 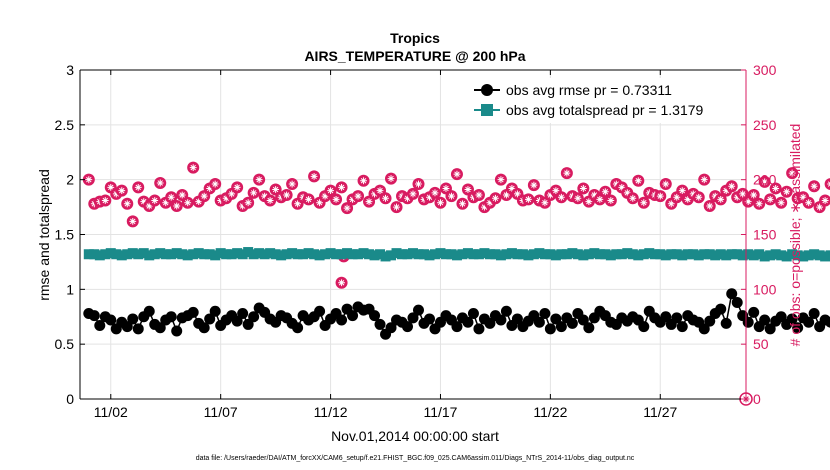 What do you see at coordinates (65, 344) in the screenshot?
I see `y-tick-label-left: 0.5` at bounding box center [65, 344].